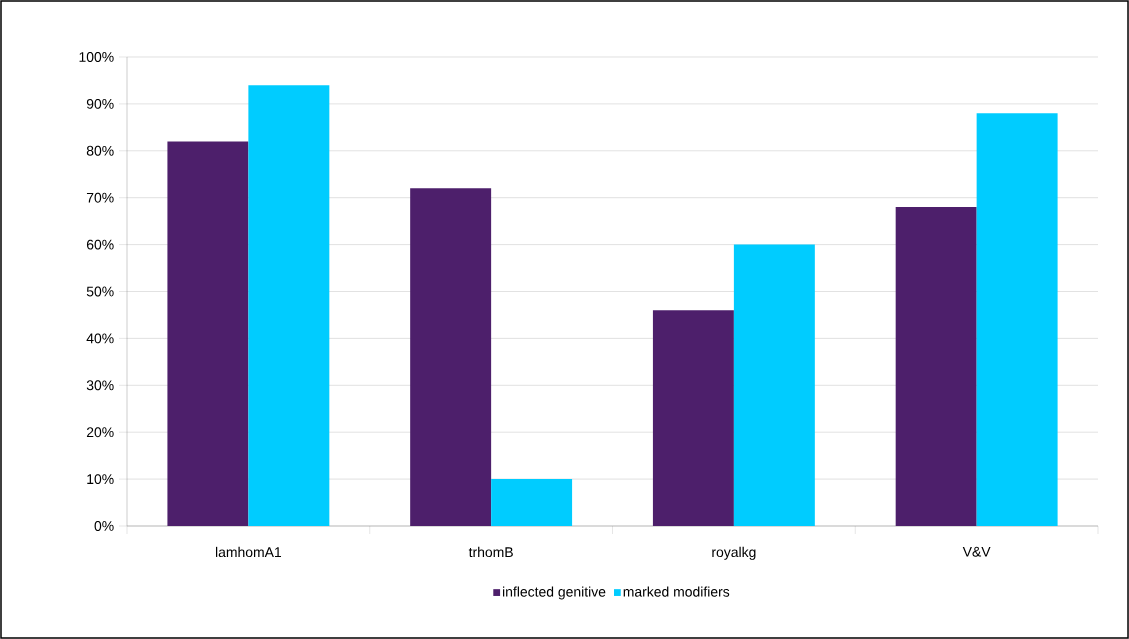 The image size is (1129, 639). What do you see at coordinates (100, 291) in the screenshot?
I see `y-tick-label: 50%` at bounding box center [100, 291].